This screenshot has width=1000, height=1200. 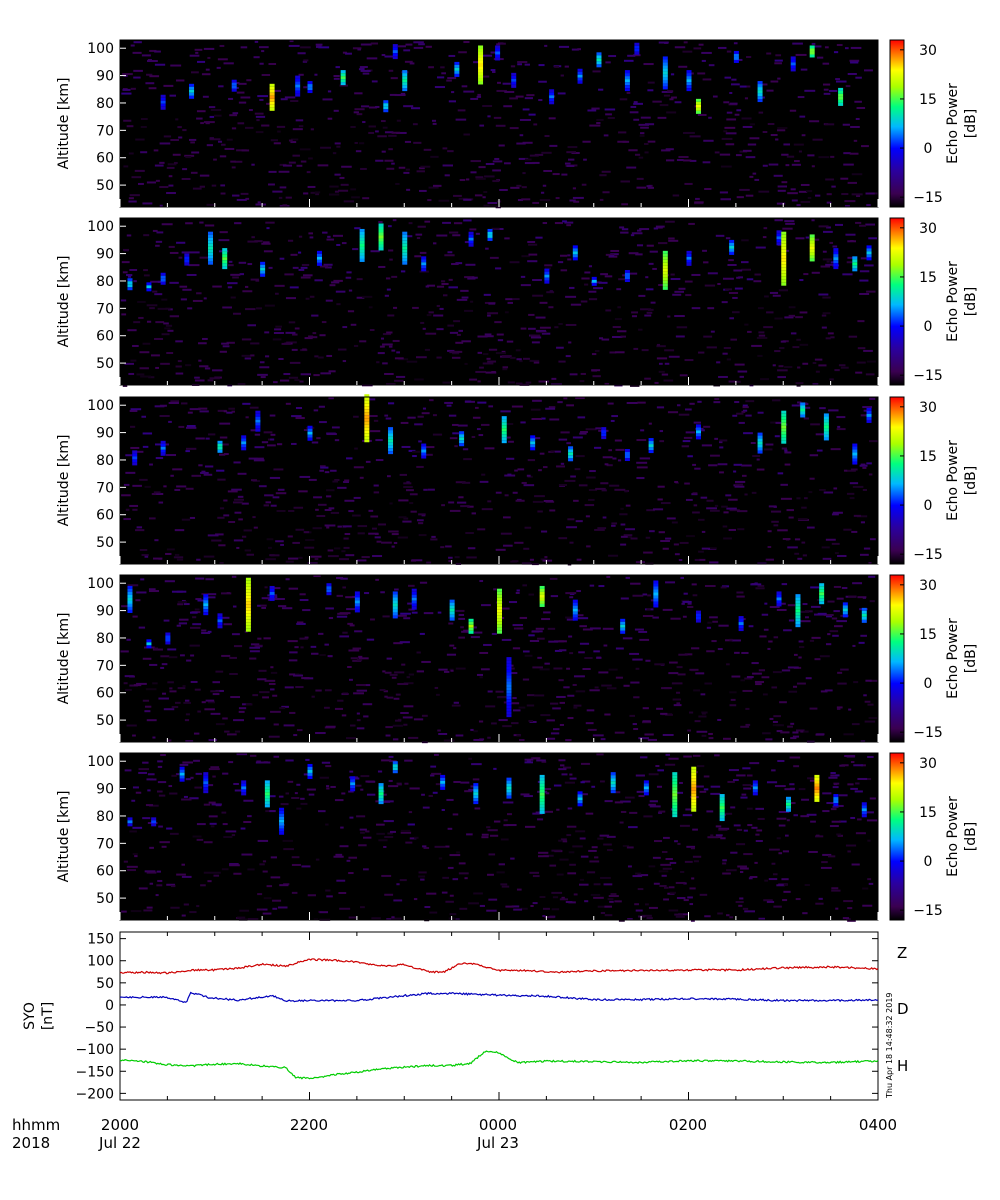 What do you see at coordinates (928, 408) in the screenshot?
I see `colorbar-tick-label: 30` at bounding box center [928, 408].